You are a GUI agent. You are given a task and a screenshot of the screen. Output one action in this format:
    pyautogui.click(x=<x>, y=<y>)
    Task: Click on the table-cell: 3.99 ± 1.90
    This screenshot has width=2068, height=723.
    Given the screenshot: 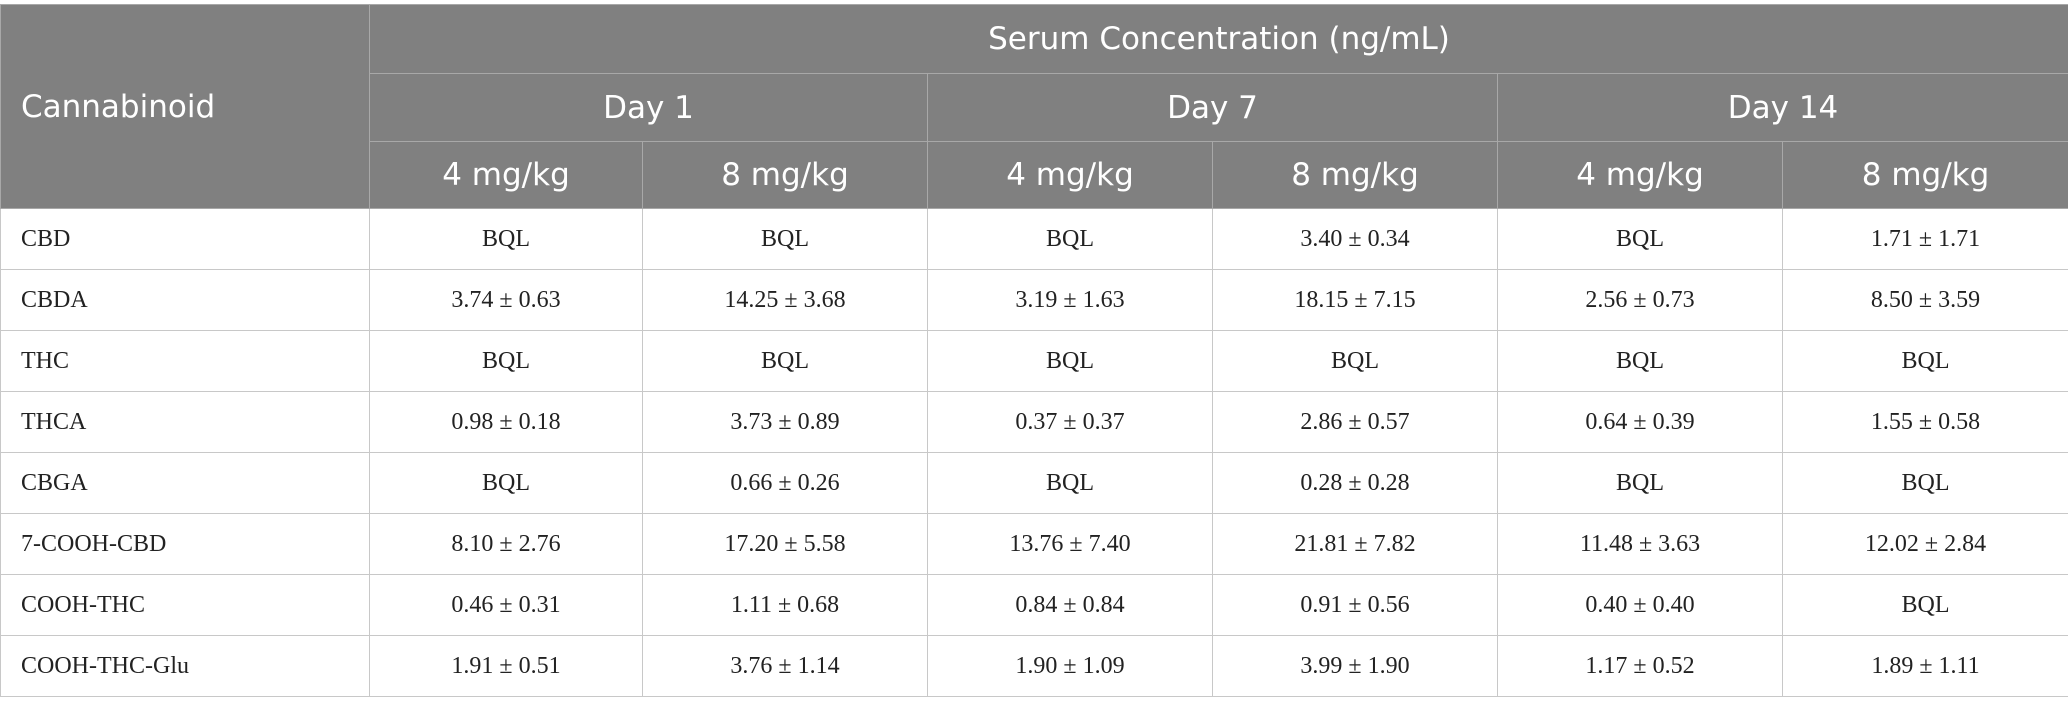 What is the action you would take?
    pyautogui.click(x=1355, y=666)
    